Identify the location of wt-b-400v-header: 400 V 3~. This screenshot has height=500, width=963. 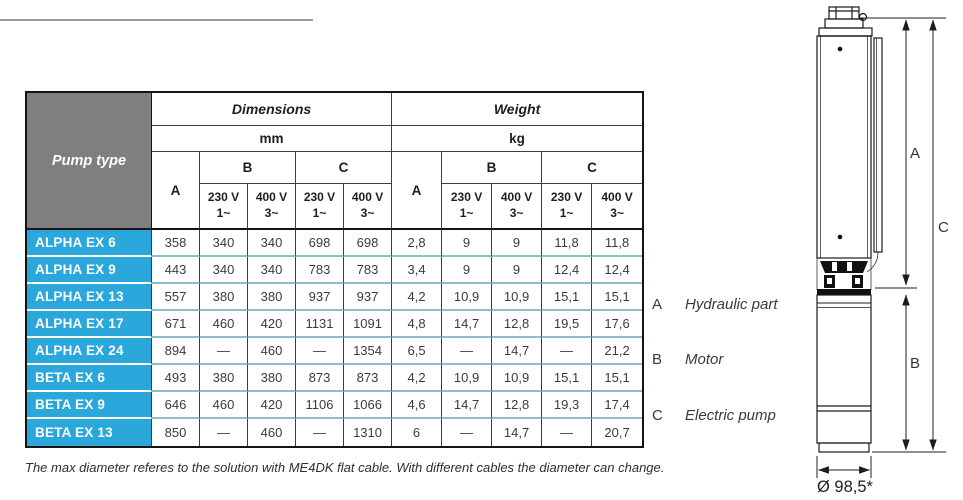
(517, 207).